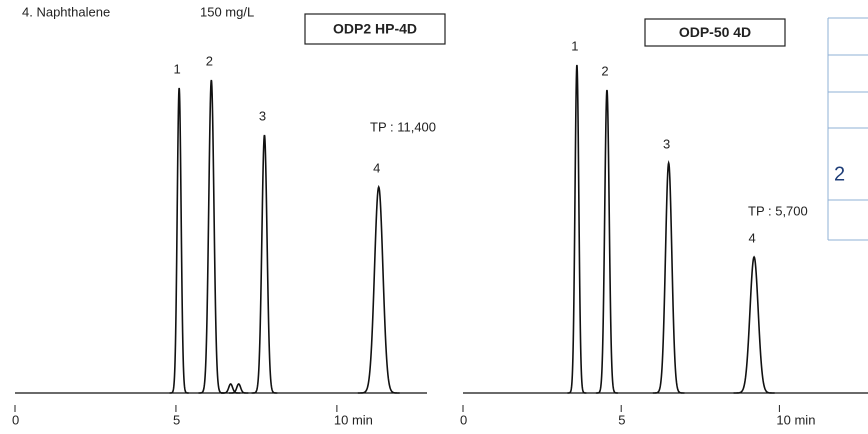 The image size is (868, 434). I want to click on chart-title: ODP2 HP-4D, so click(375, 29).